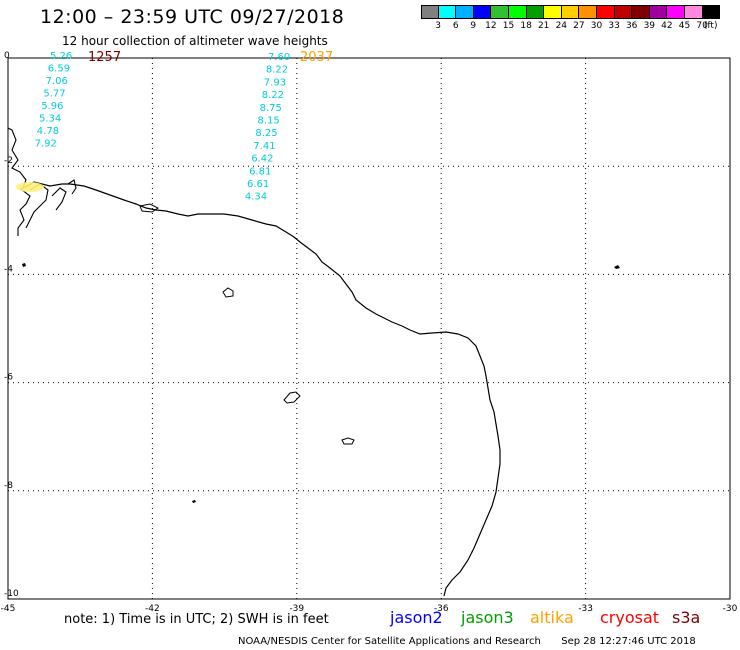 Image resolution: width=740 pixels, height=650 pixels. What do you see at coordinates (266, 133) in the screenshot?
I see `wave-height-label: 8.25` at bounding box center [266, 133].